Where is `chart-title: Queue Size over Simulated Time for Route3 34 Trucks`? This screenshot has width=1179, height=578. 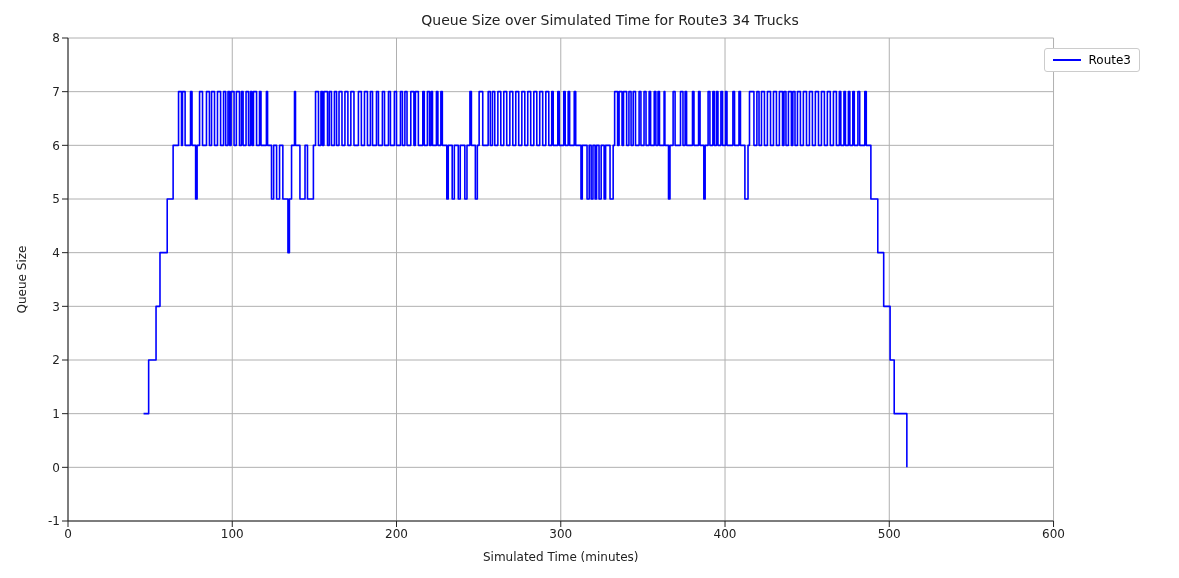 chart-title: Queue Size over Simulated Time for Route3 34 Trucks is located at coordinates (610, 20).